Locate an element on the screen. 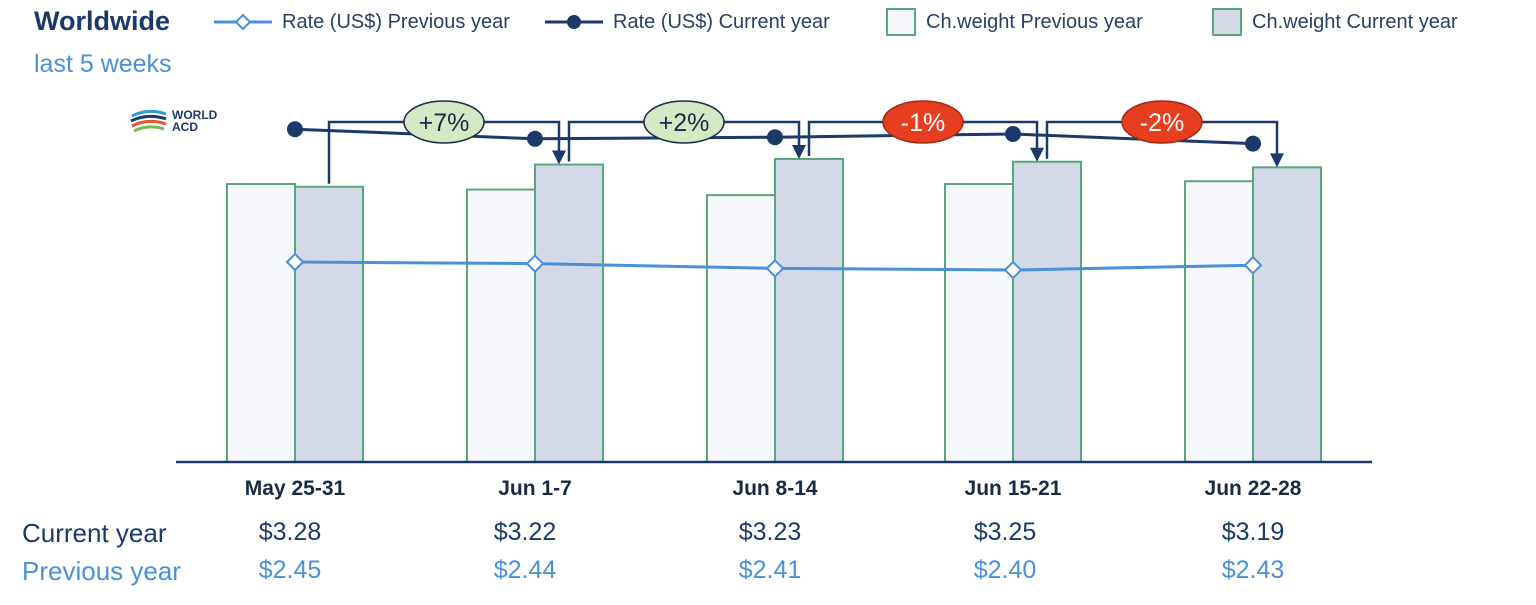 The image size is (1536, 605). table-value-current-year: $3.23 is located at coordinates (770, 532).